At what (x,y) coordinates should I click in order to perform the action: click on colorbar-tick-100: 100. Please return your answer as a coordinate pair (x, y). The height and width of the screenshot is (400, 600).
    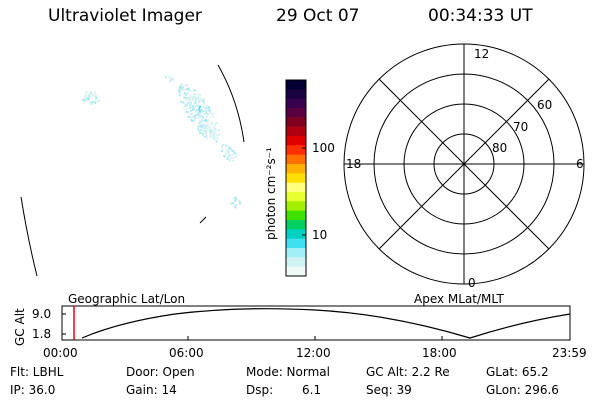
    Looking at the image, I should click on (323, 148).